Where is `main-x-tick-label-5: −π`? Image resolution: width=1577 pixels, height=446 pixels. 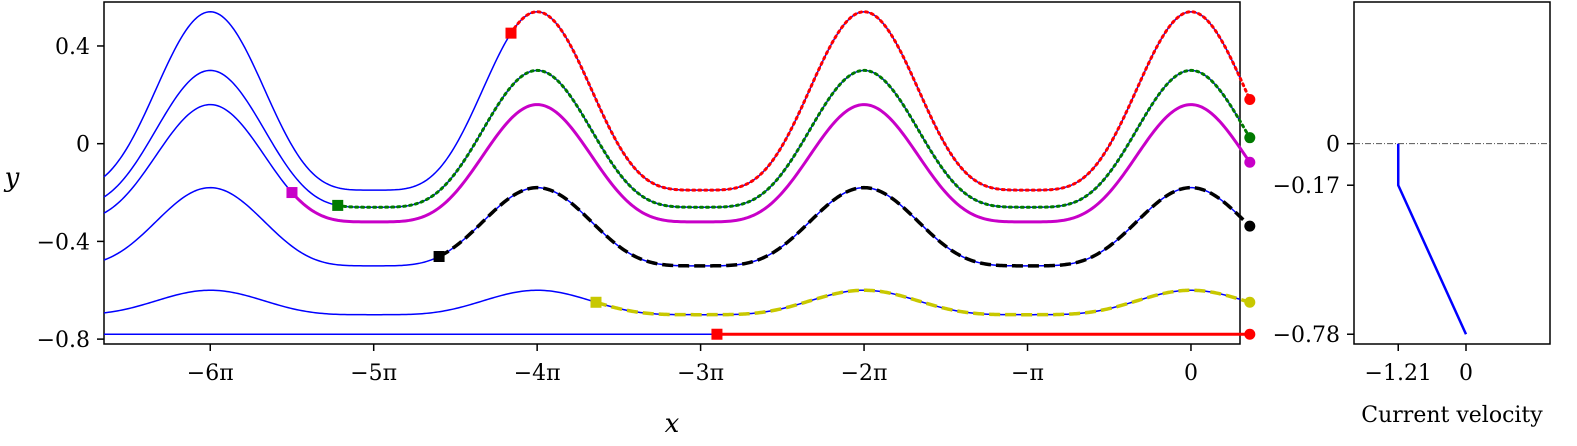 main-x-tick-label-5: −π is located at coordinates (1027, 373).